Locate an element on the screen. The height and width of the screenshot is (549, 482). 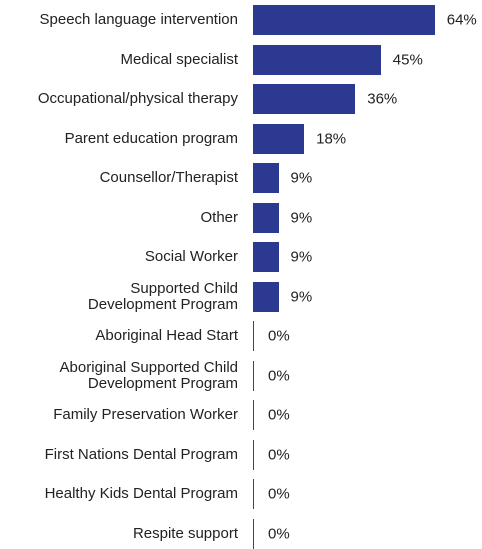
category-label: Counsellor/Therapist is located at coordinates (168, 177).